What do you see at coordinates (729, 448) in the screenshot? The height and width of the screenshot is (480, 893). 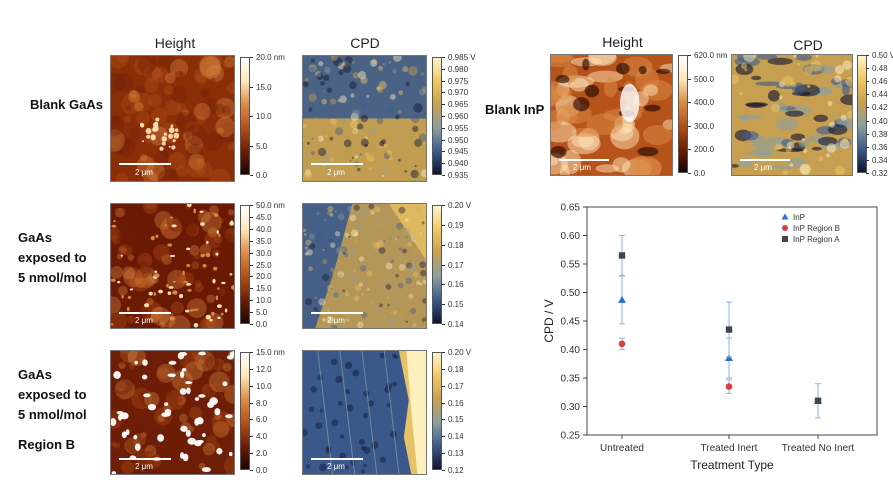 I see `x-tick-label: Treated Inert` at bounding box center [729, 448].